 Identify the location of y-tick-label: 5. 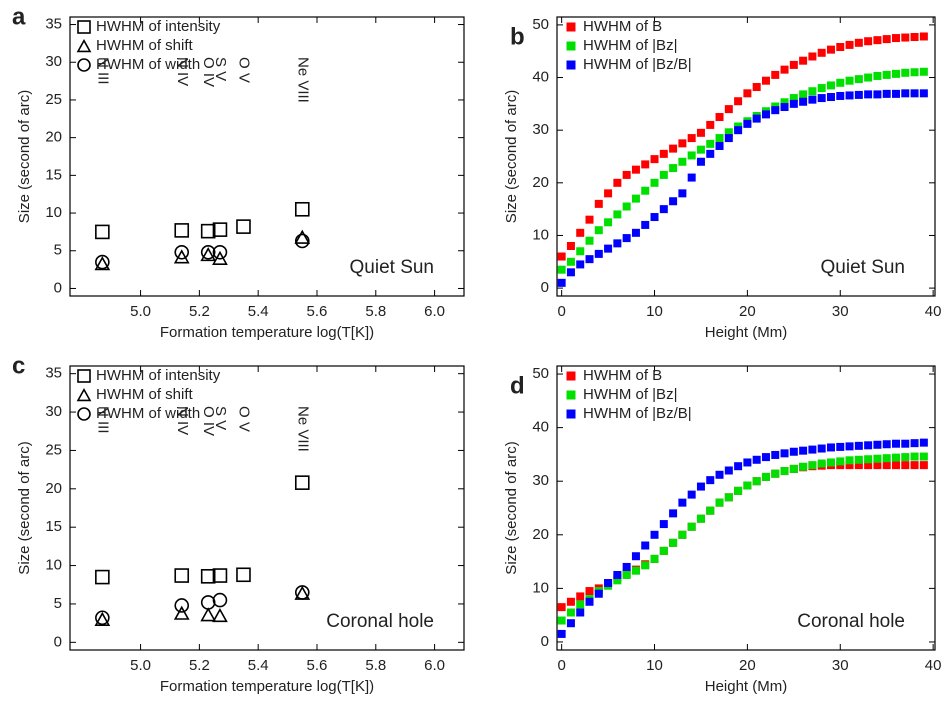
(58, 250).